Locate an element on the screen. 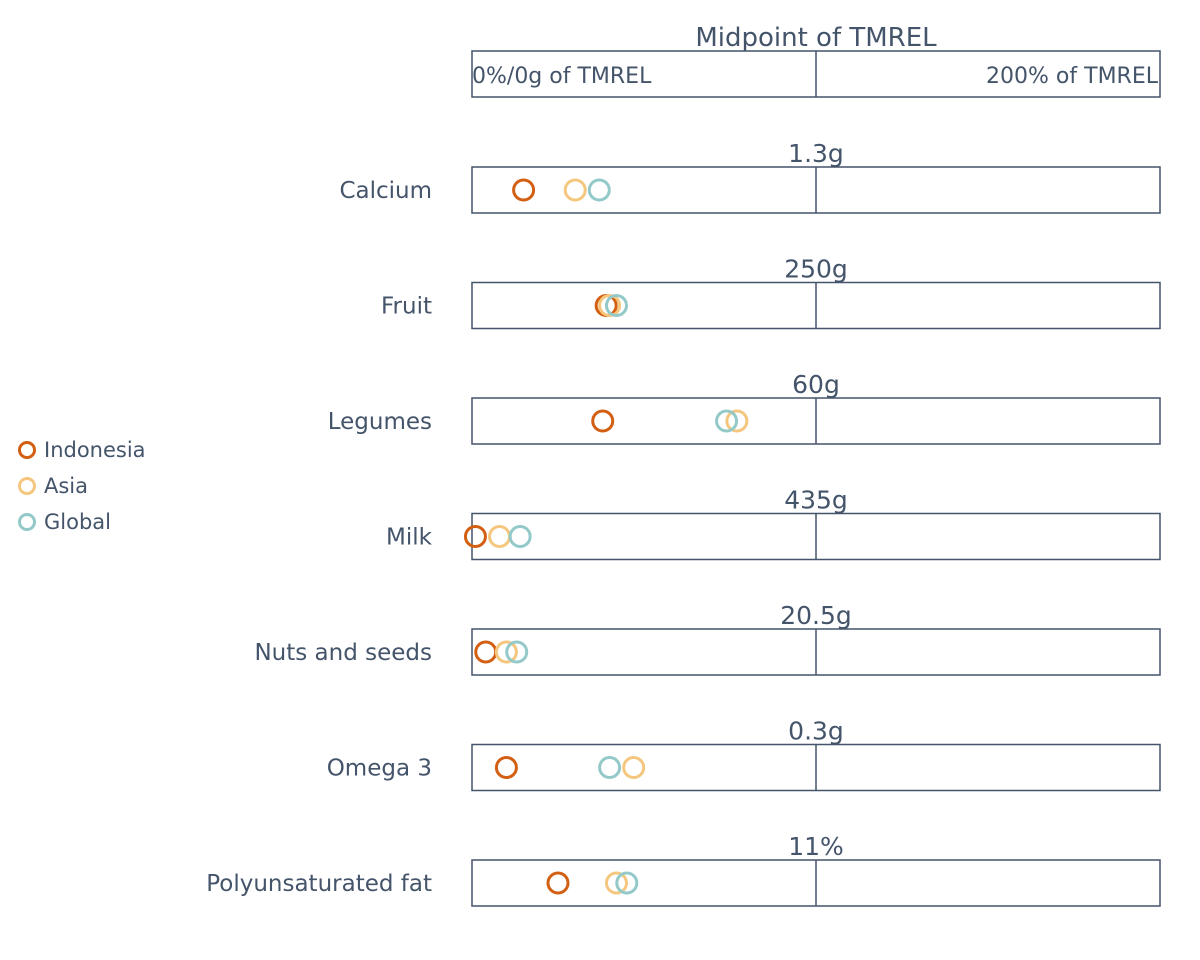 The image size is (1200, 960). legend-label: Asia is located at coordinates (66, 486).